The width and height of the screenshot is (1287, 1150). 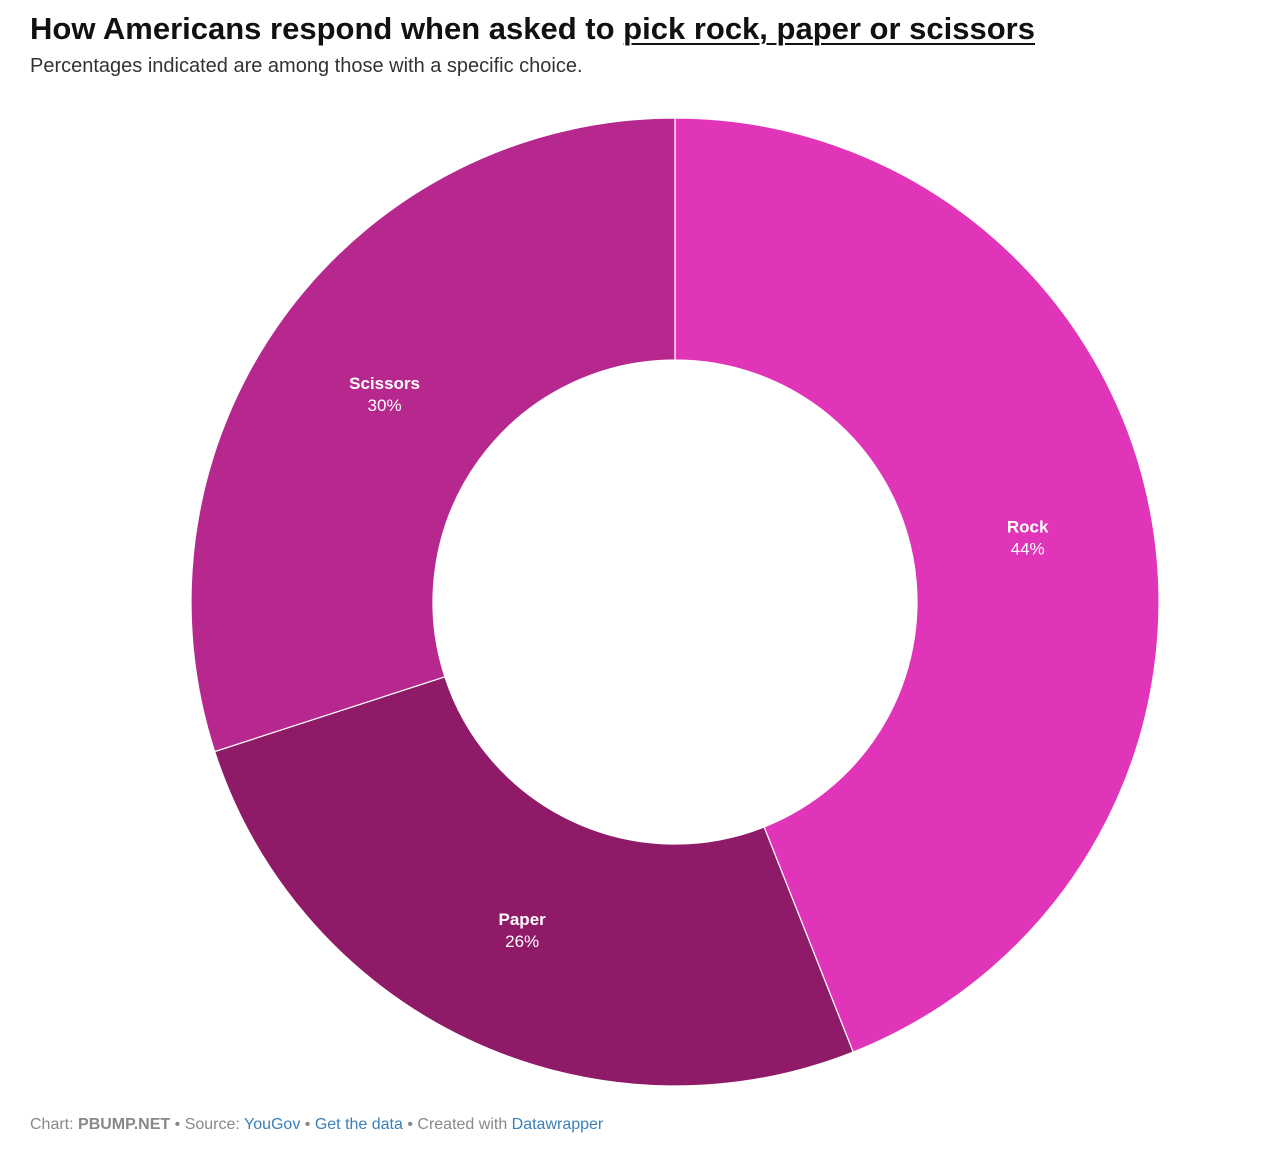 What do you see at coordinates (522, 941) in the screenshot?
I see `slice-value-paper: 26%` at bounding box center [522, 941].